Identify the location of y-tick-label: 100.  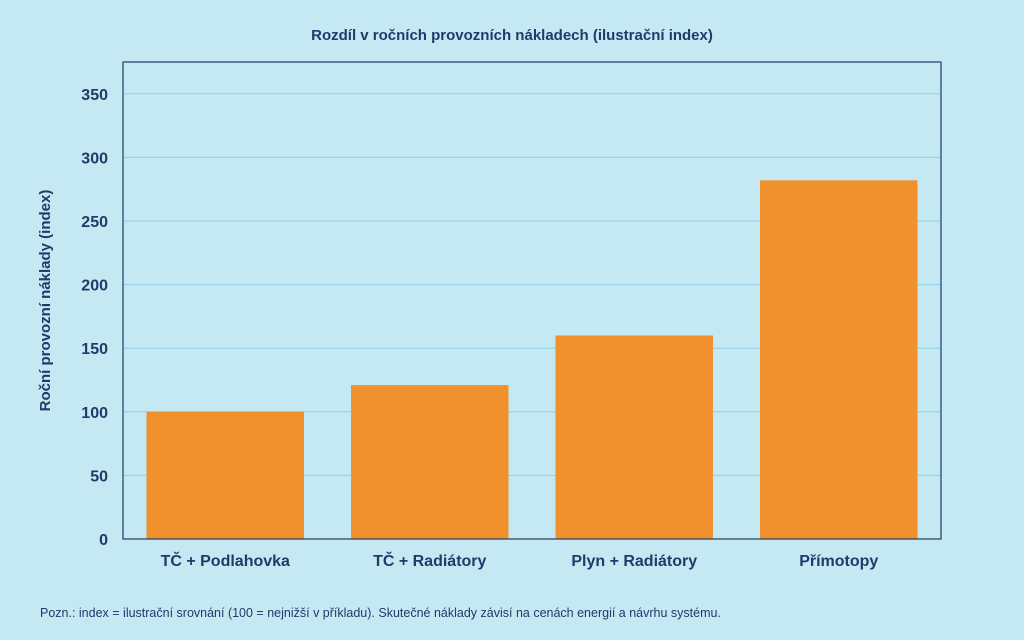
(94, 413).